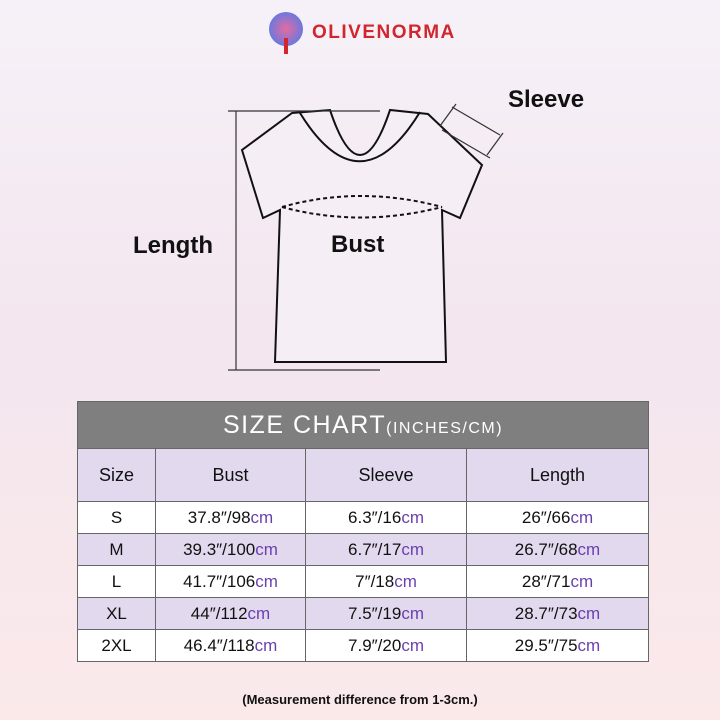 The image size is (720, 720). Describe the element at coordinates (386, 517) in the screenshot. I see `sleeve-cell: 6.3″/16cm` at that location.